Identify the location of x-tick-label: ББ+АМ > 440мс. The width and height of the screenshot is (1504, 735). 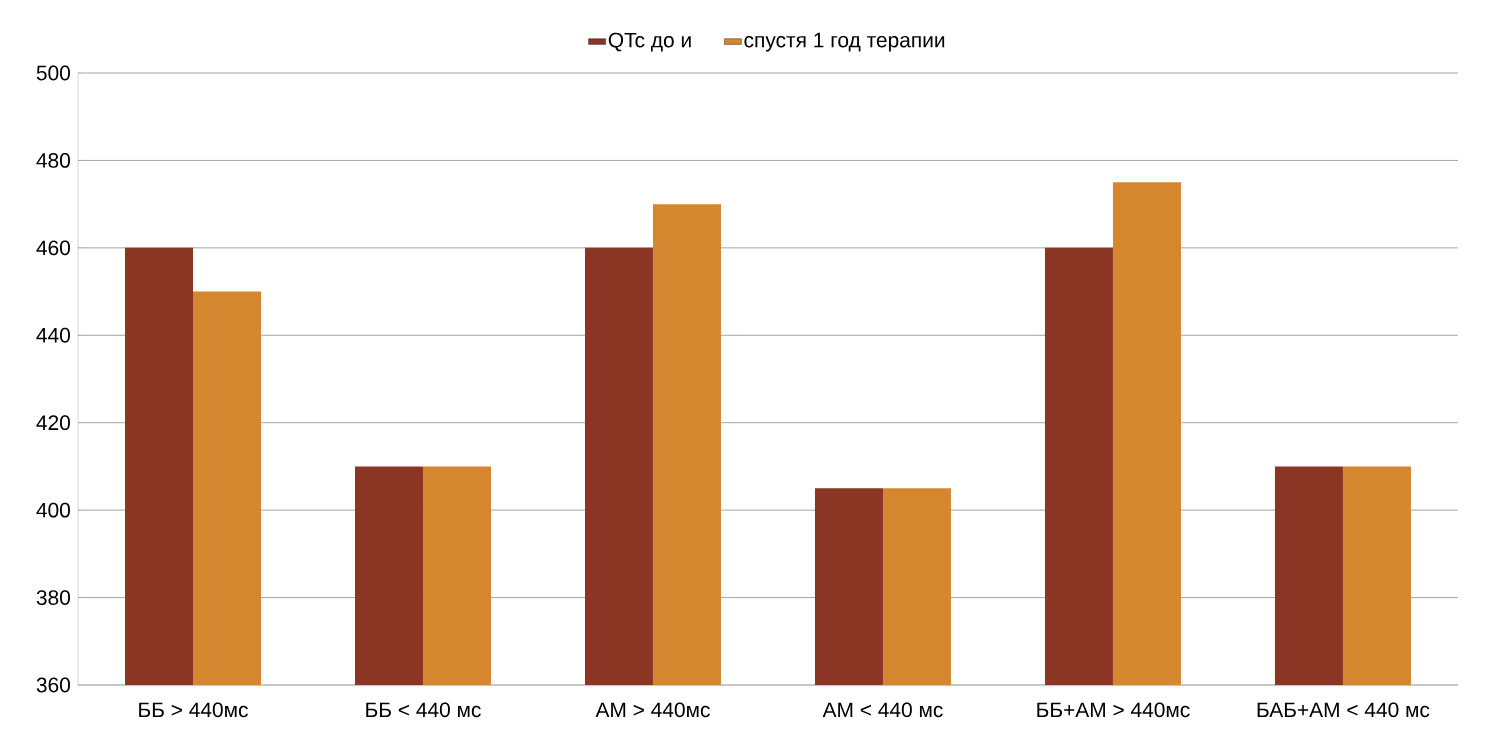
(1113, 710).